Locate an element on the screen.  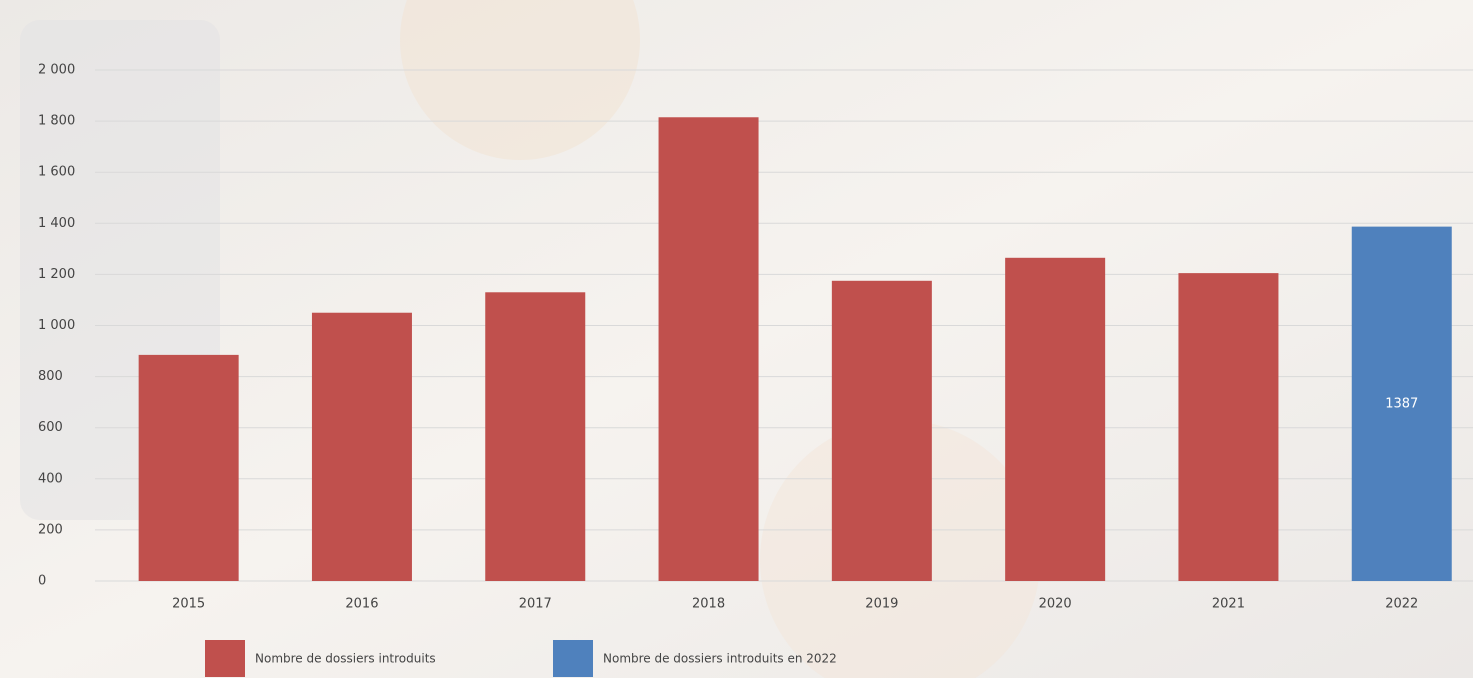
y-tick-label: 2 000 is located at coordinates (56, 70).